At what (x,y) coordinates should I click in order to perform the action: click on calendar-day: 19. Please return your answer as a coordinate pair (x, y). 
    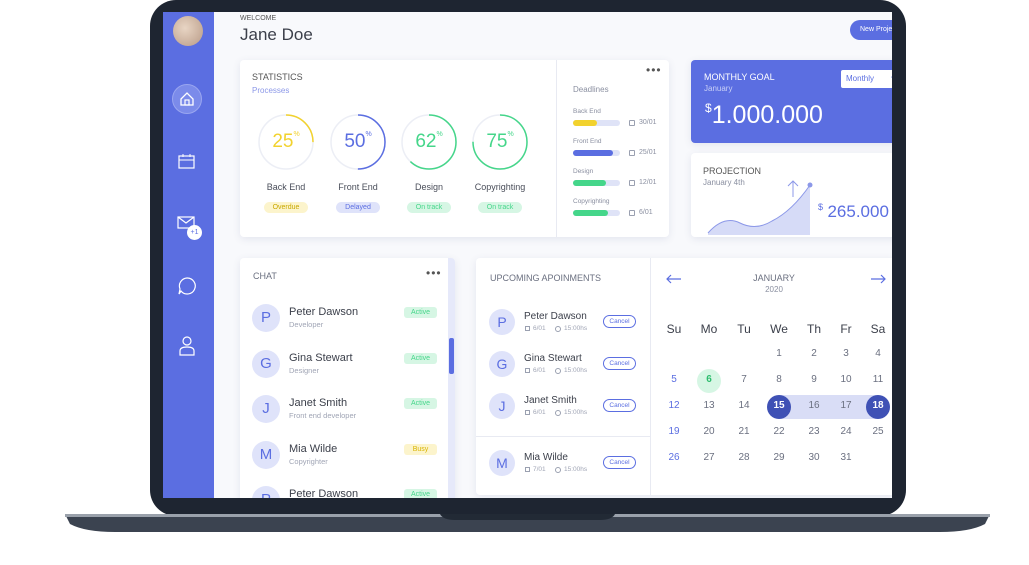
    Looking at the image, I should click on (674, 431).